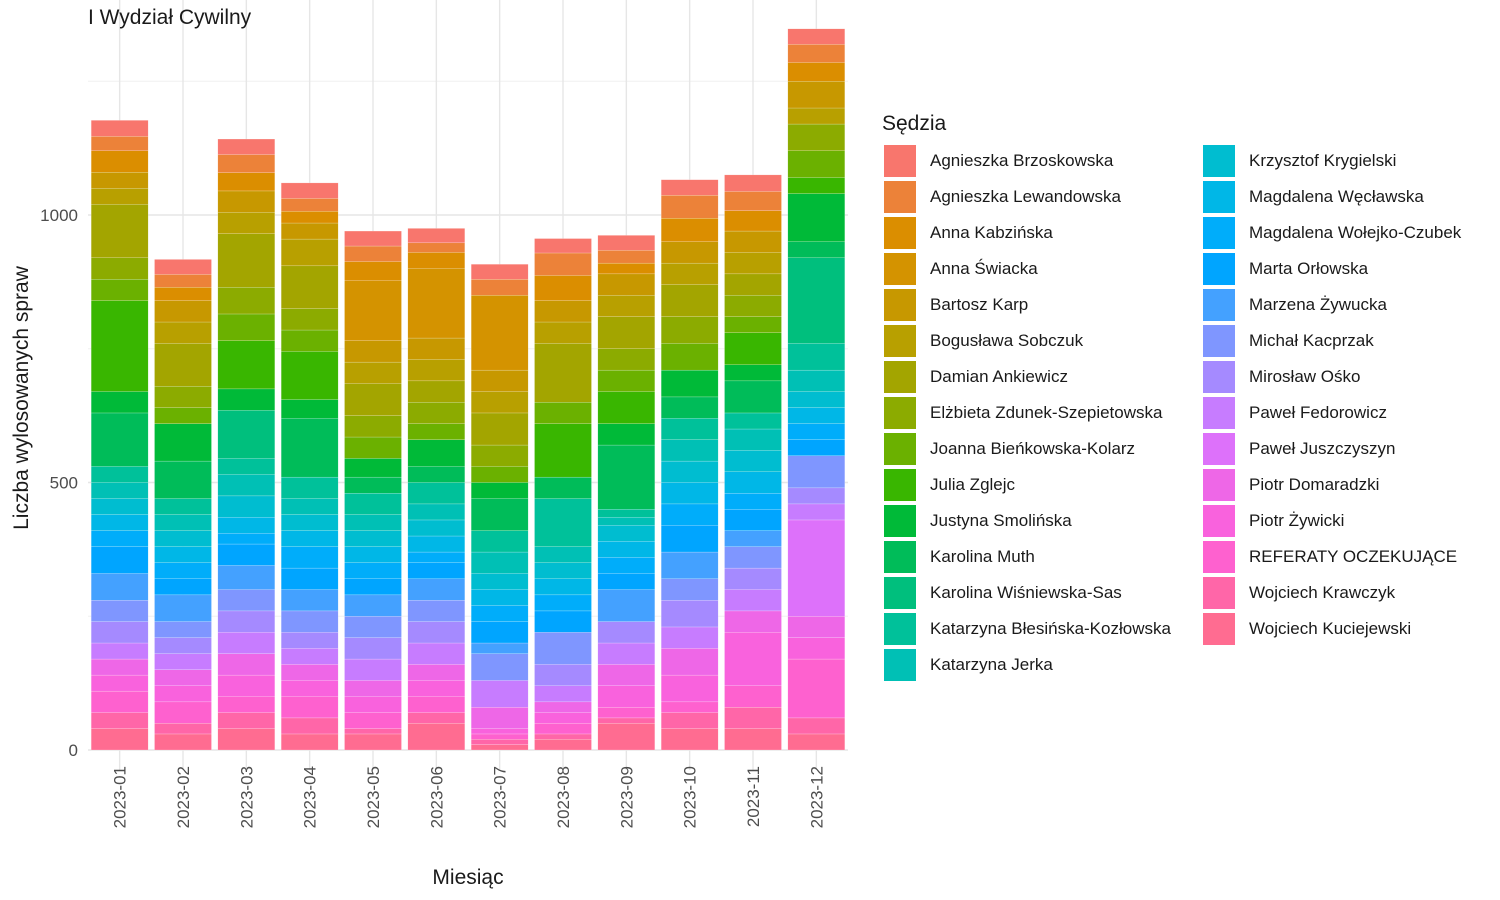 The height and width of the screenshot is (900, 1500). What do you see at coordinates (310, 797) in the screenshot?
I see `x-tick-label: 2023-04` at bounding box center [310, 797].